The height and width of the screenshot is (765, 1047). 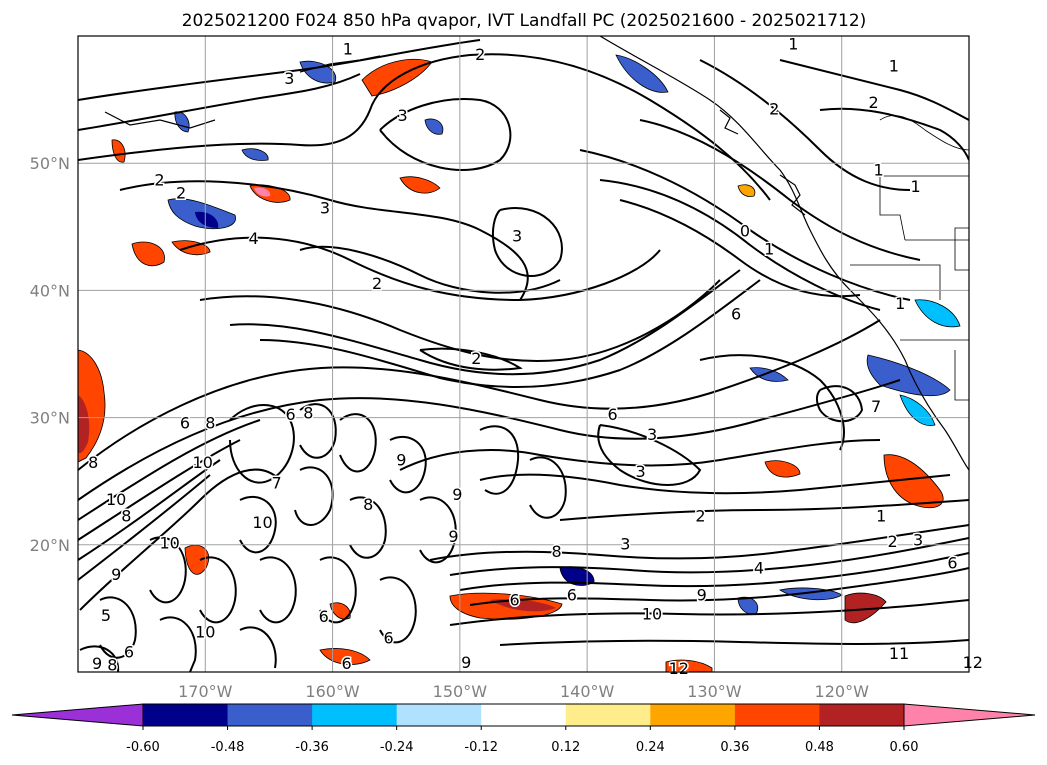 I want to click on colorbar-extend-low, so click(x=77, y=715).